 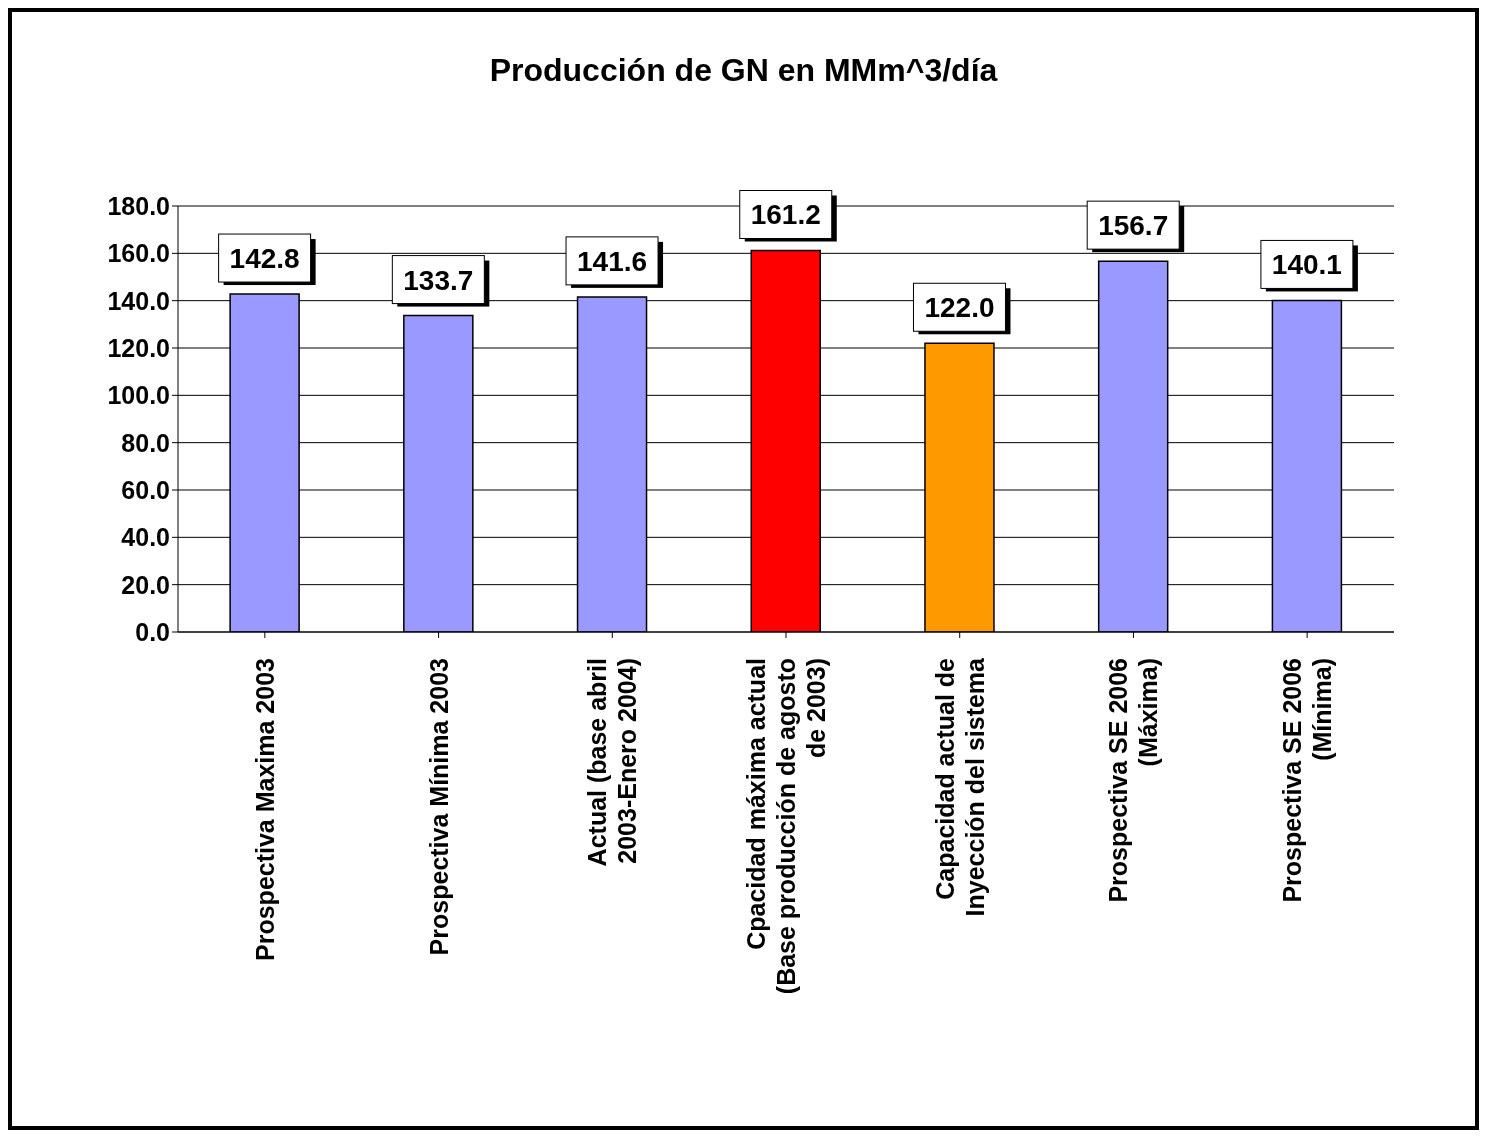 What do you see at coordinates (743, 70) in the screenshot?
I see `chart-title: Producción de GN en MMm^3/día` at bounding box center [743, 70].